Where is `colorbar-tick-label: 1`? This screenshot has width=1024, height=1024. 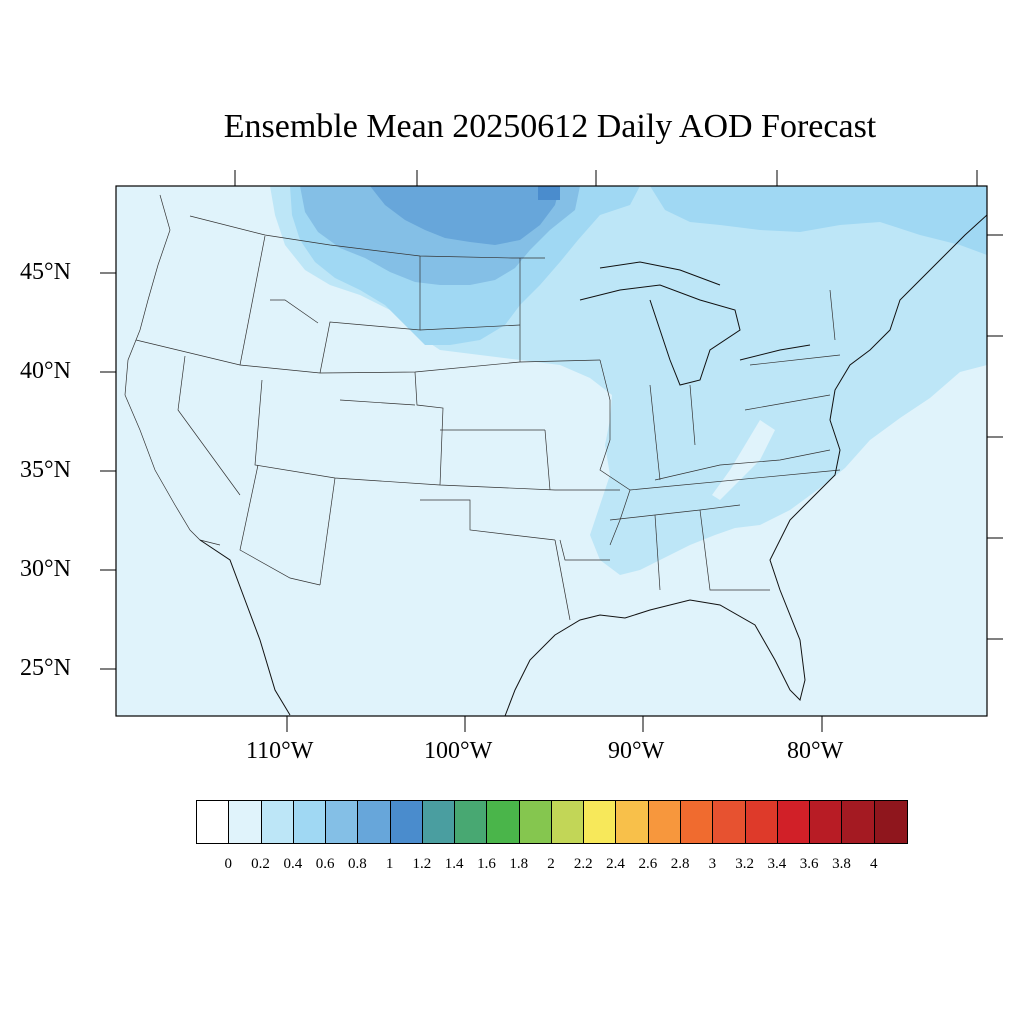
colorbar-tick-label: 1 is located at coordinates (389, 864).